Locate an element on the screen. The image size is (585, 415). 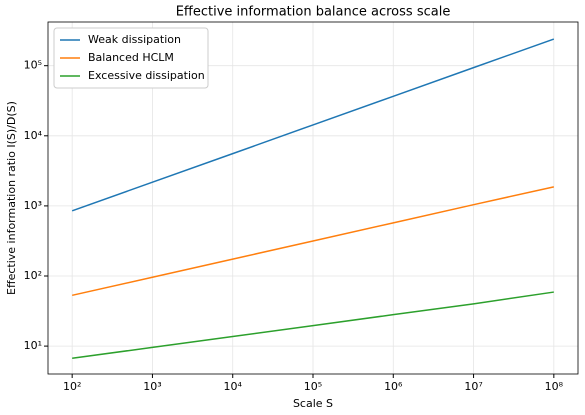
x-tick-label: 10⁷ is located at coordinates (473, 386).